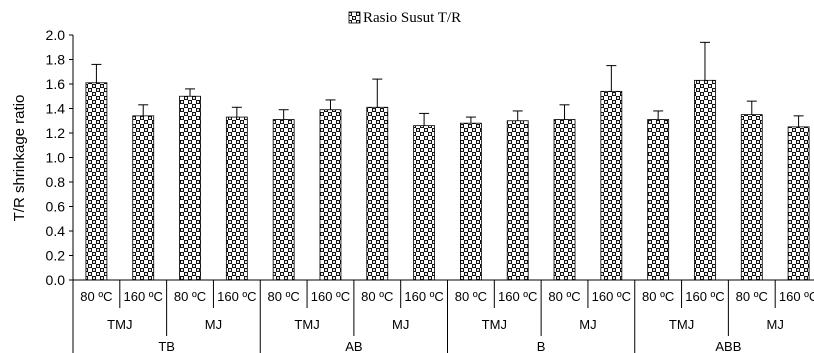  What do you see at coordinates (541, 346) in the screenshot?
I see `x-supergroup-label: B` at bounding box center [541, 346].